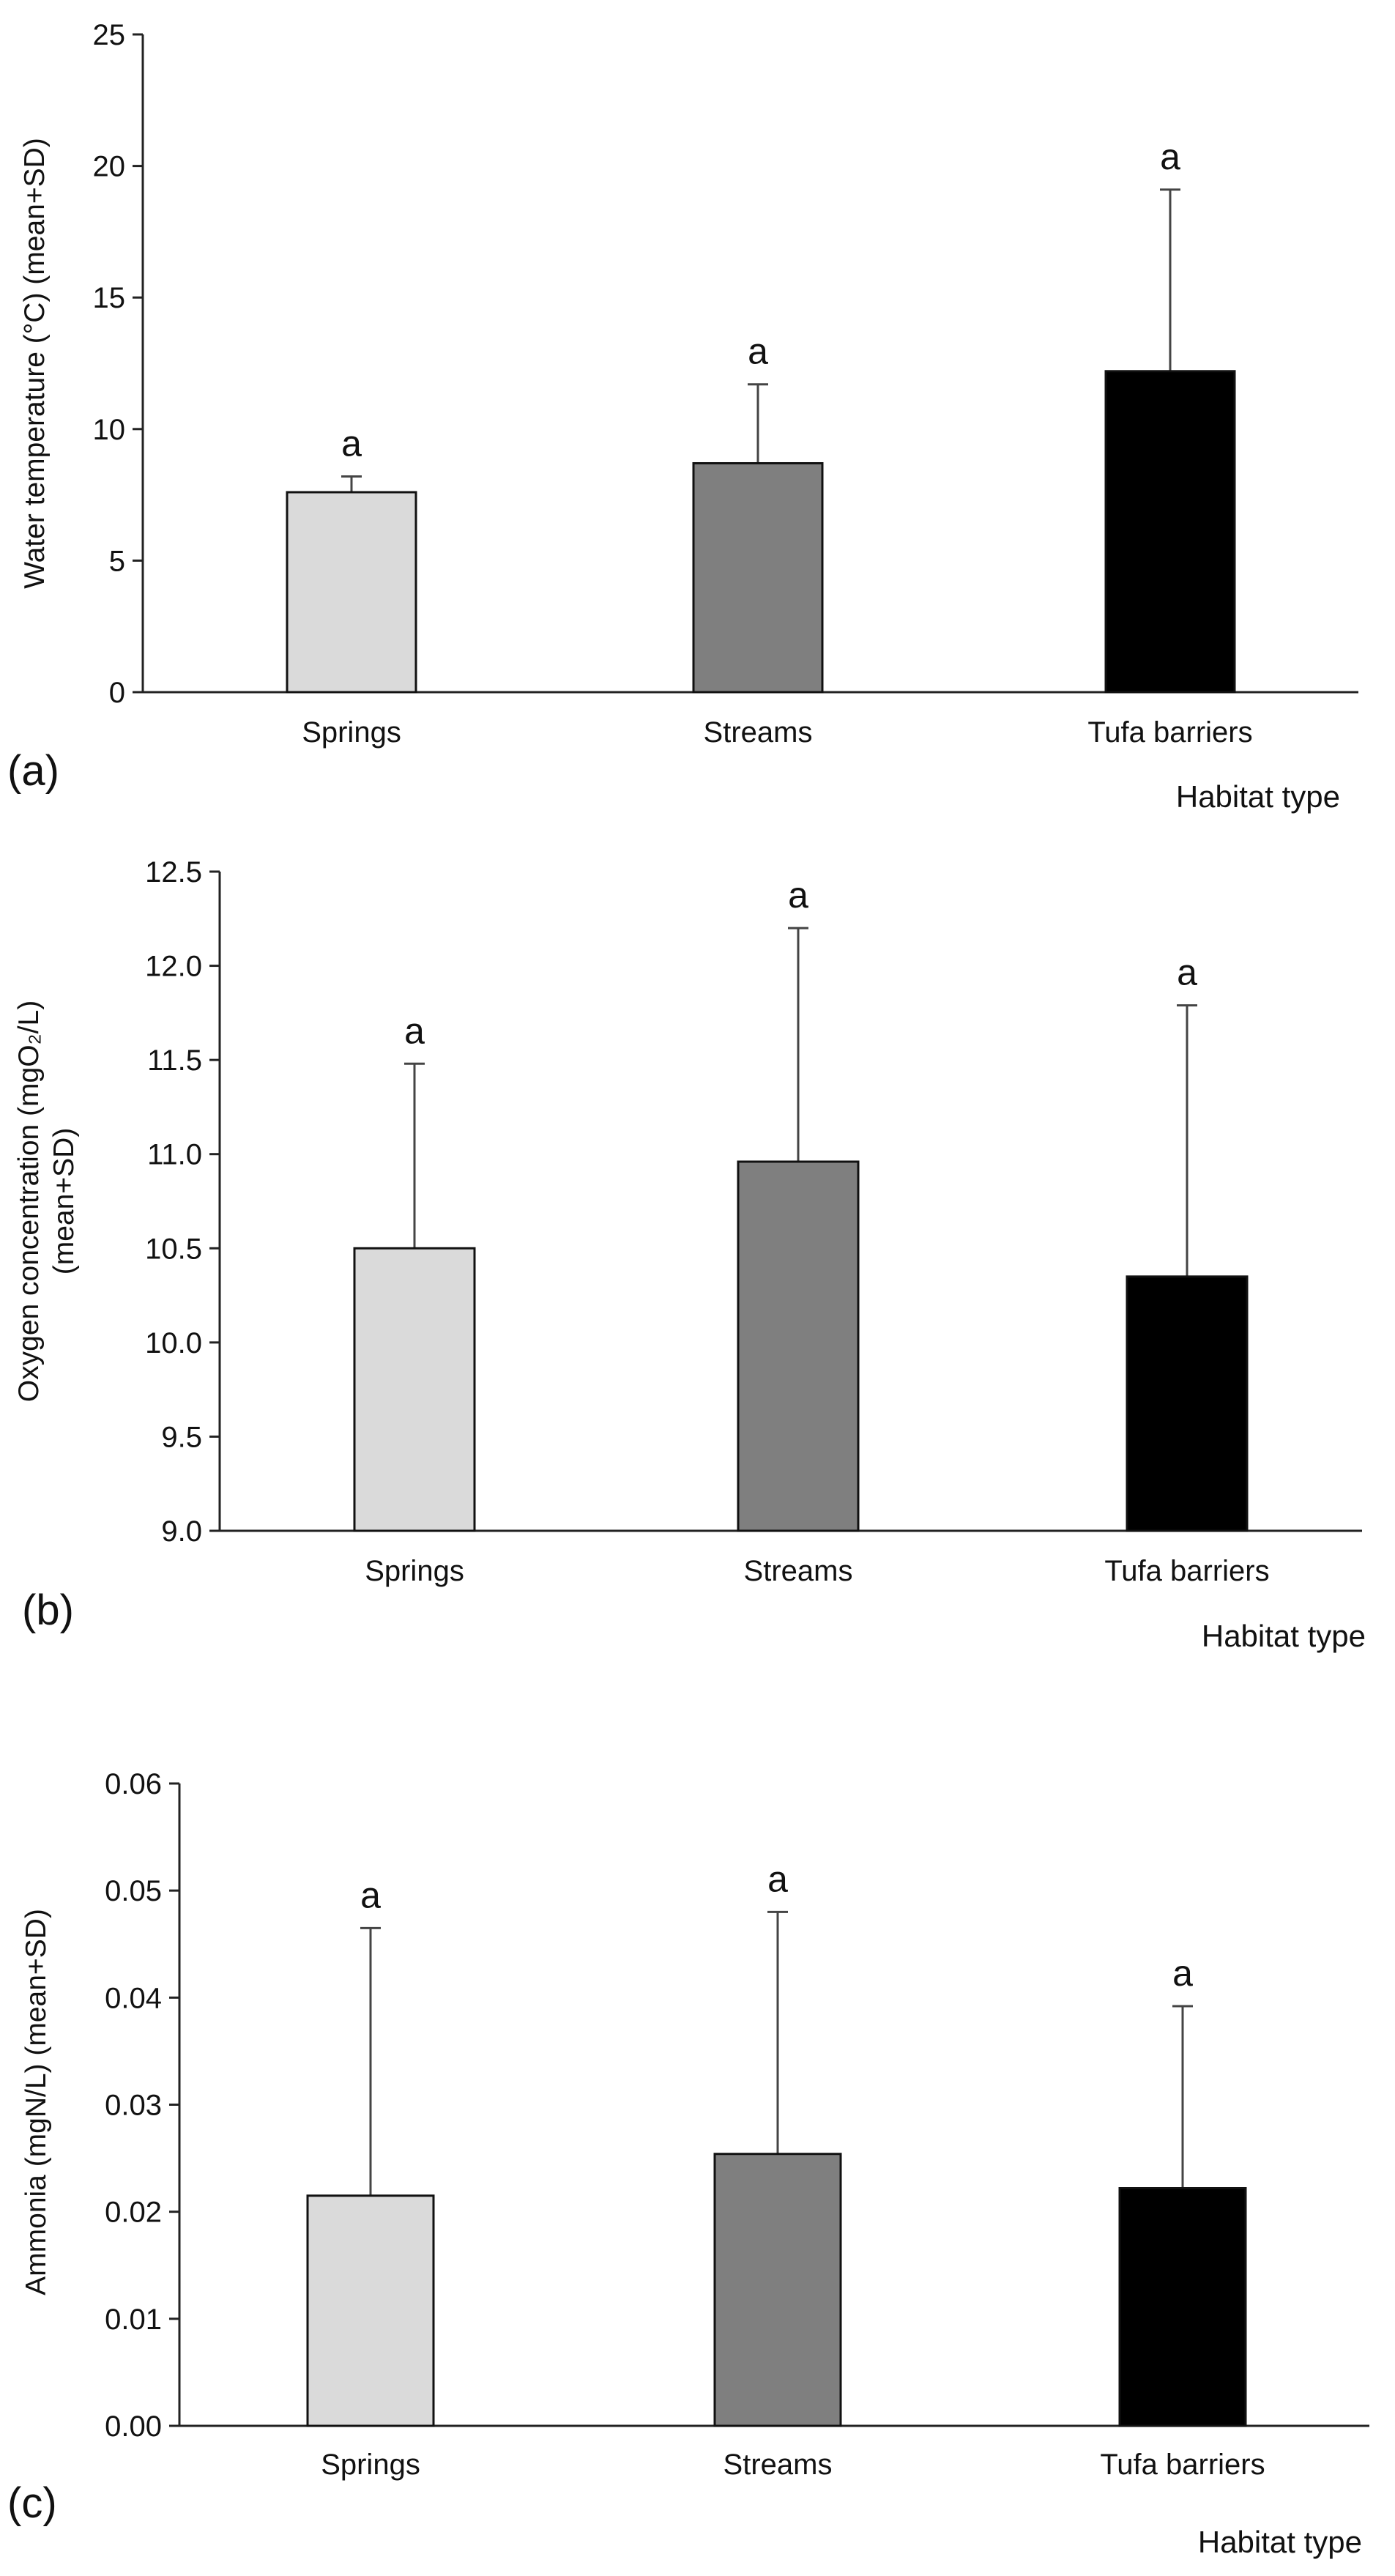 This screenshot has width=1395, height=2576. I want to click on chart-b-y-tick-label: 12.5, so click(173, 872).